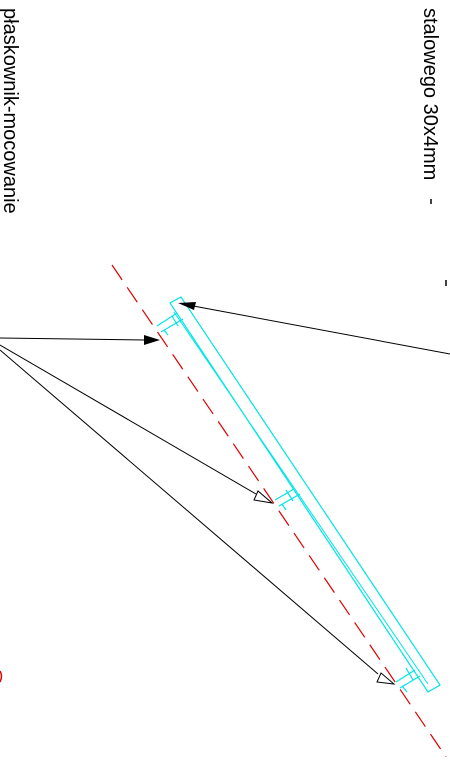 This screenshot has width=450, height=762. Describe the element at coordinates (430, 94) in the screenshot. I see `flat-bar-steel-label: stalowego 30x4mm` at that location.